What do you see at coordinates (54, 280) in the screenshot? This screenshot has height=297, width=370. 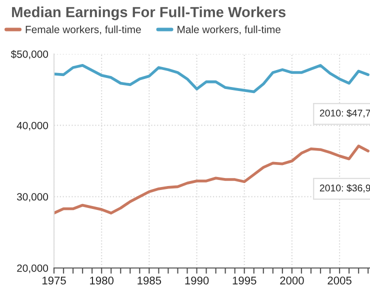 I see `x-tick-label: 1975` at bounding box center [54, 280].